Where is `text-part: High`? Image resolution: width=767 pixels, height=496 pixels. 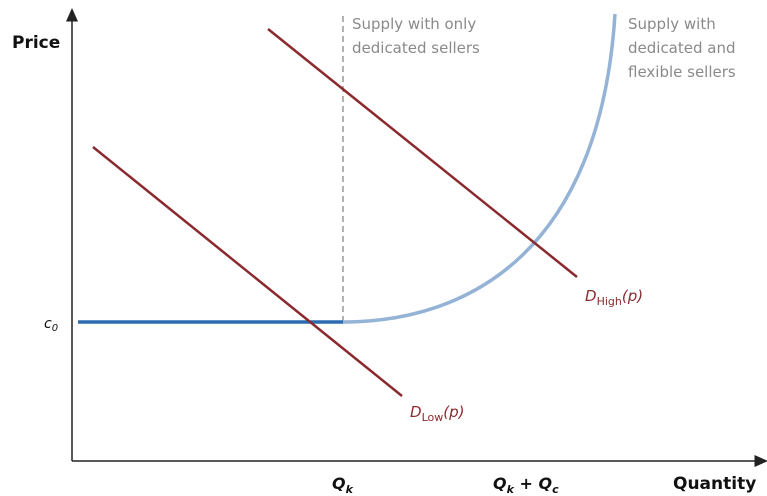 text-part: High is located at coordinates (609, 301).